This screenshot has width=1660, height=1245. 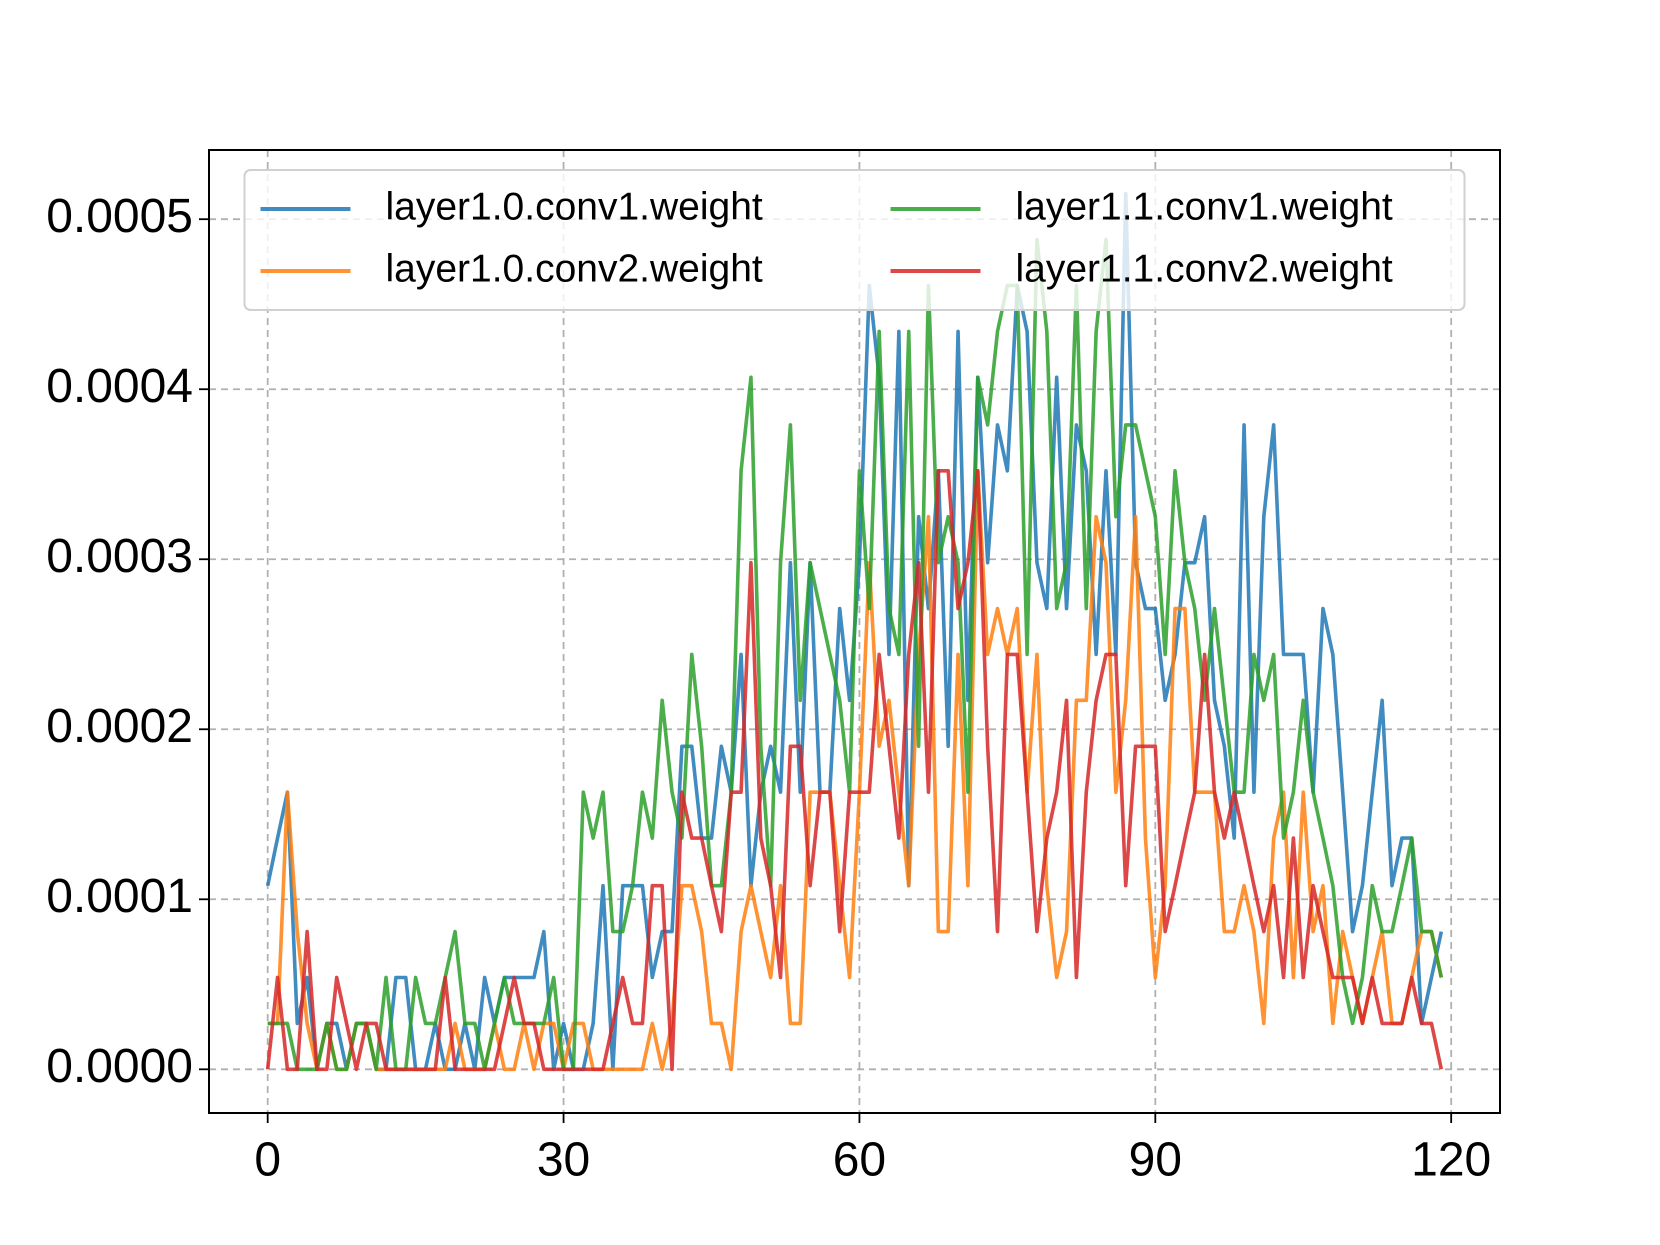 I want to click on y-tick-label: 0.0003, so click(x=119, y=556).